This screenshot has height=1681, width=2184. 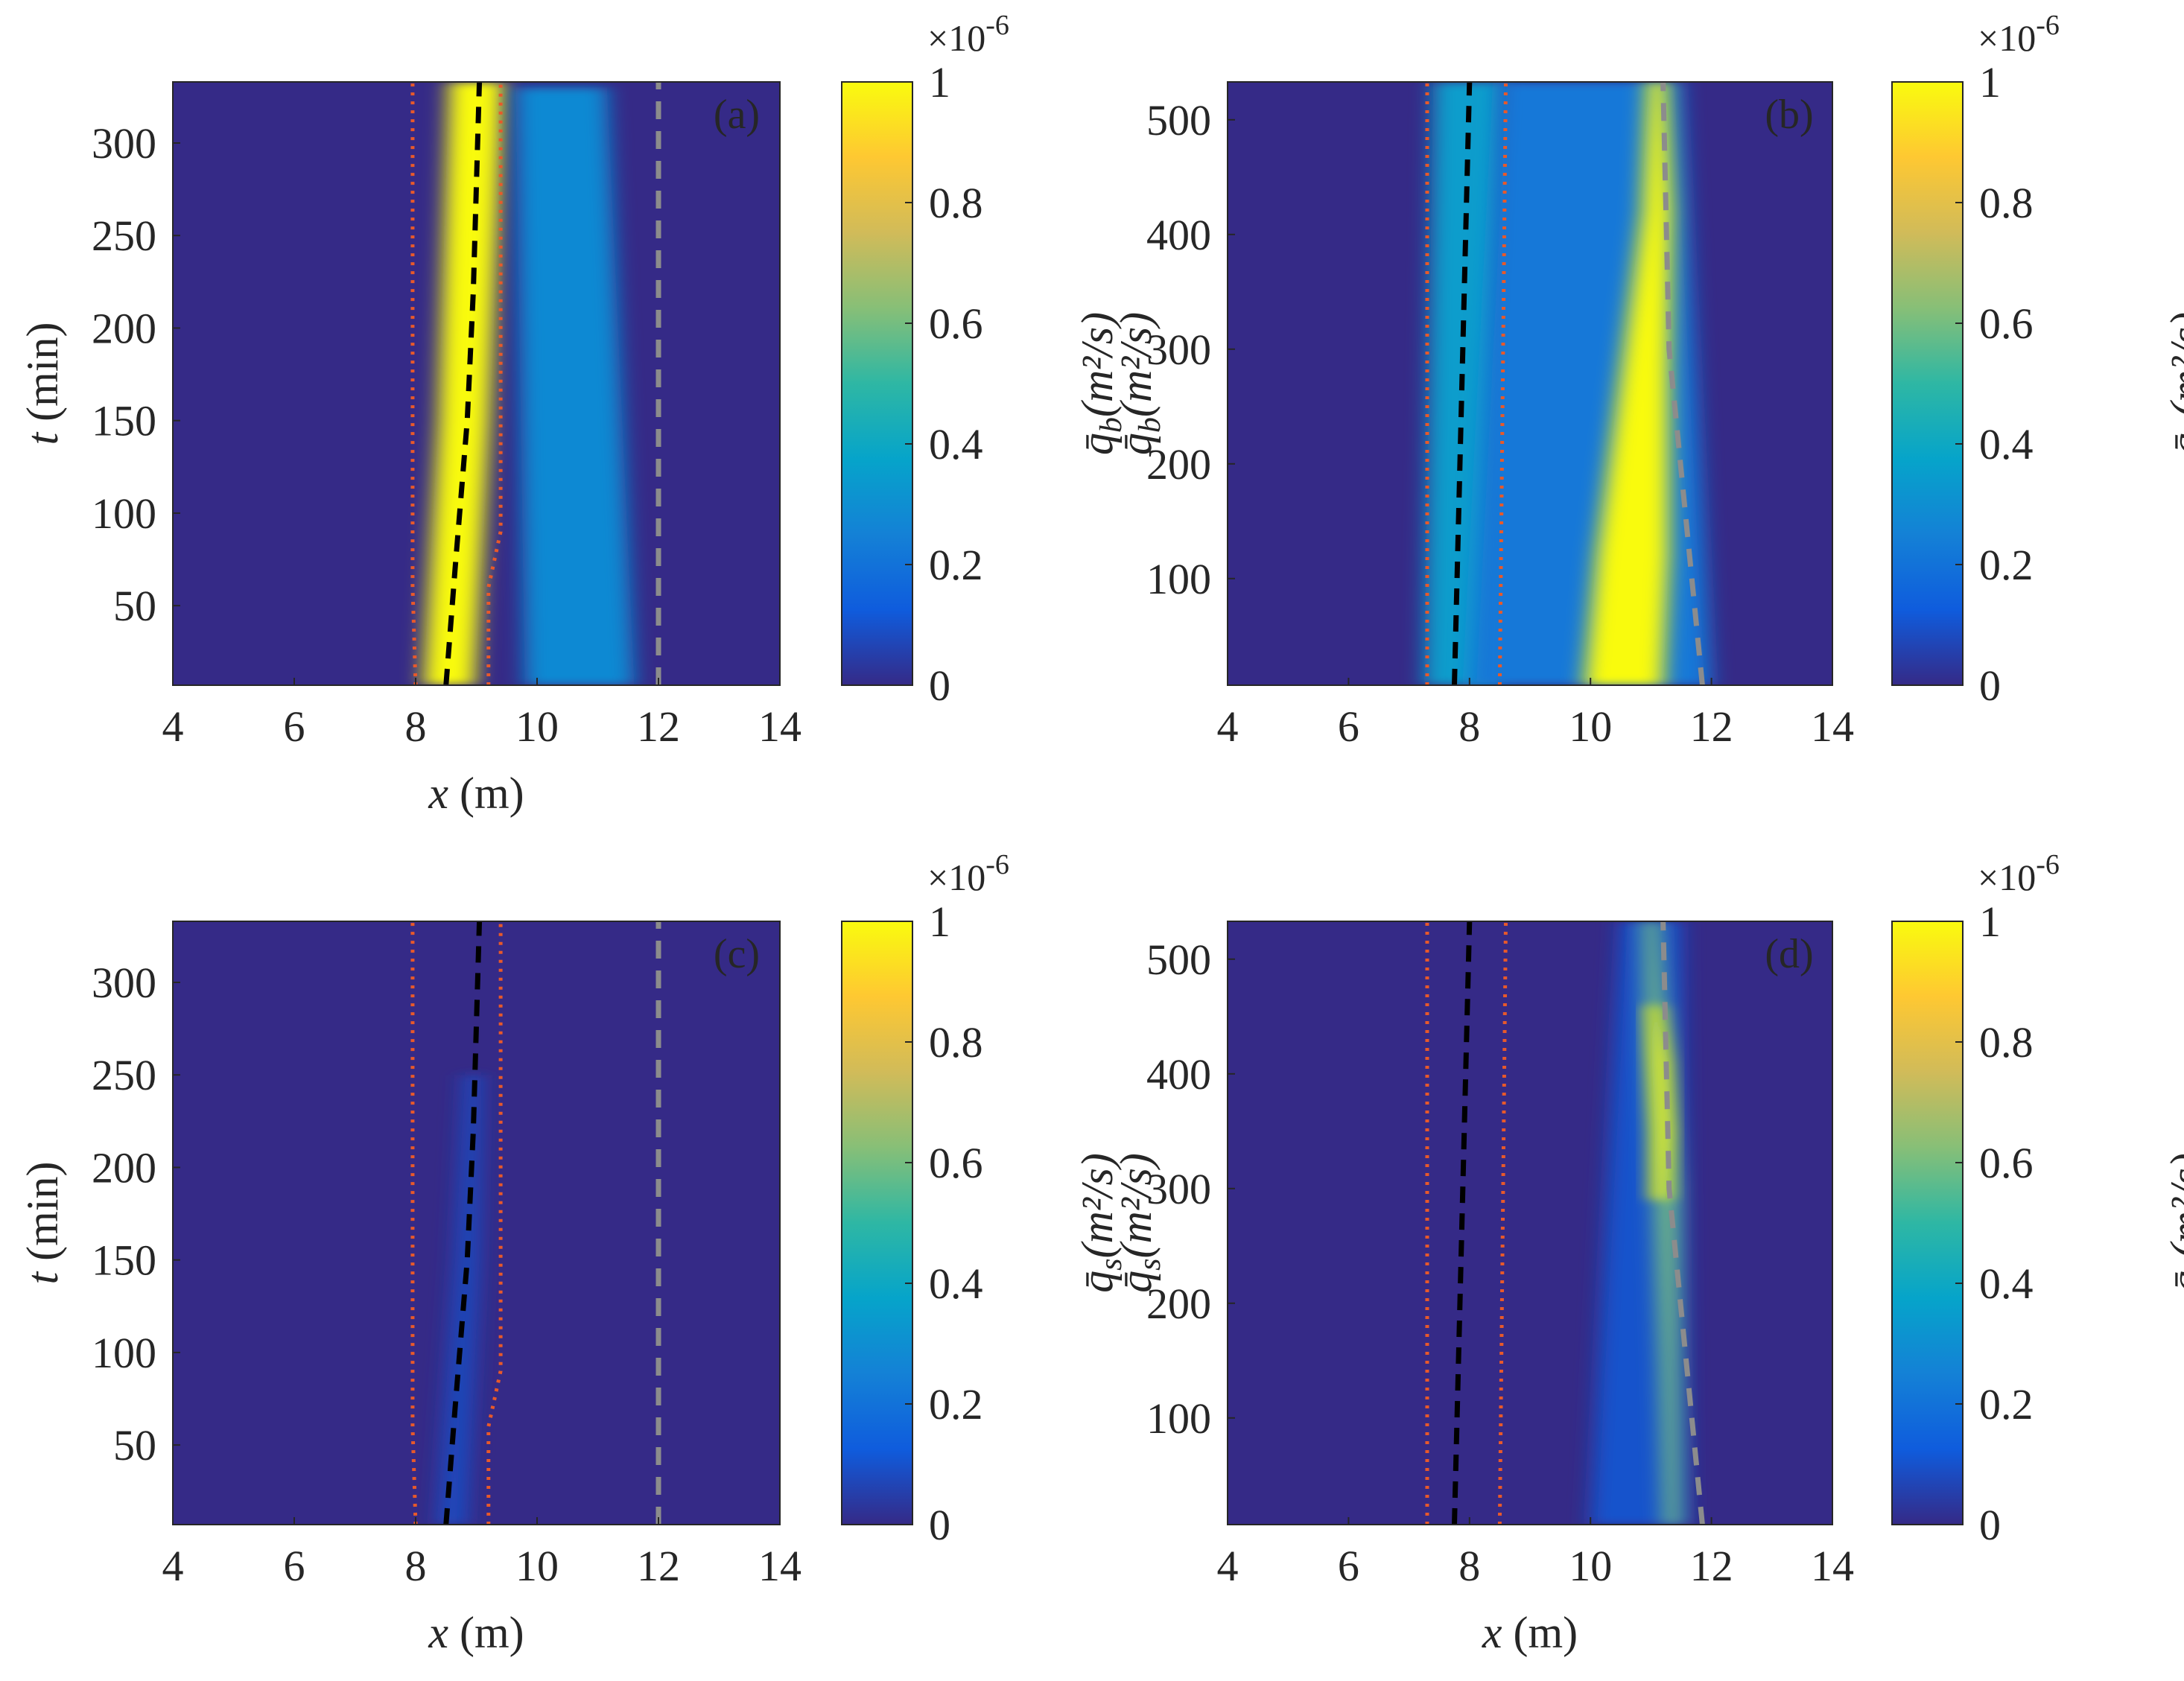 I want to click on y-axis-label: q̄b(m²/s), so click(x=1100, y=383).